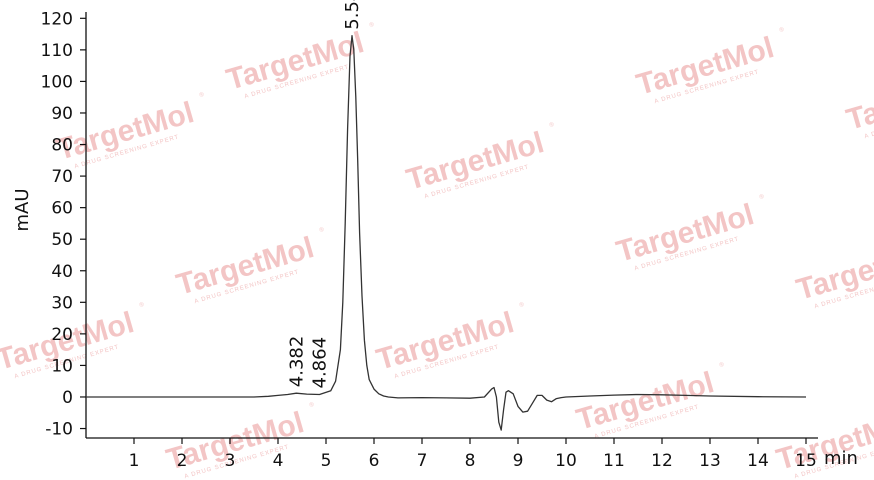 The width and height of the screenshot is (874, 480). I want to click on y-tick-label: 100, so click(57, 82).